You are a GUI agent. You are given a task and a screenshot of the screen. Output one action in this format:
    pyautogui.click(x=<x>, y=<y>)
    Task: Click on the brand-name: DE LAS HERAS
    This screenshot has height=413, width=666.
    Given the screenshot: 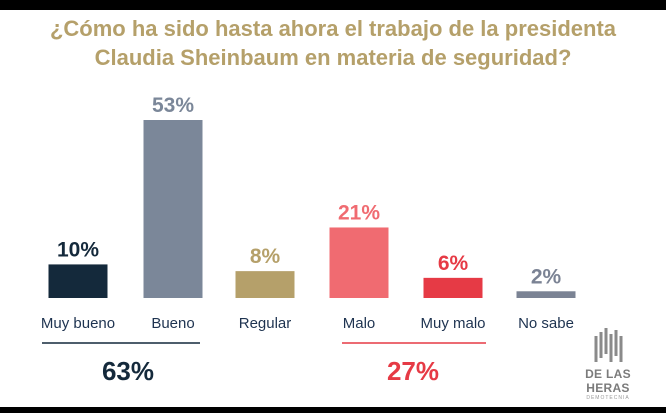 What is the action you would take?
    pyautogui.click(x=608, y=381)
    